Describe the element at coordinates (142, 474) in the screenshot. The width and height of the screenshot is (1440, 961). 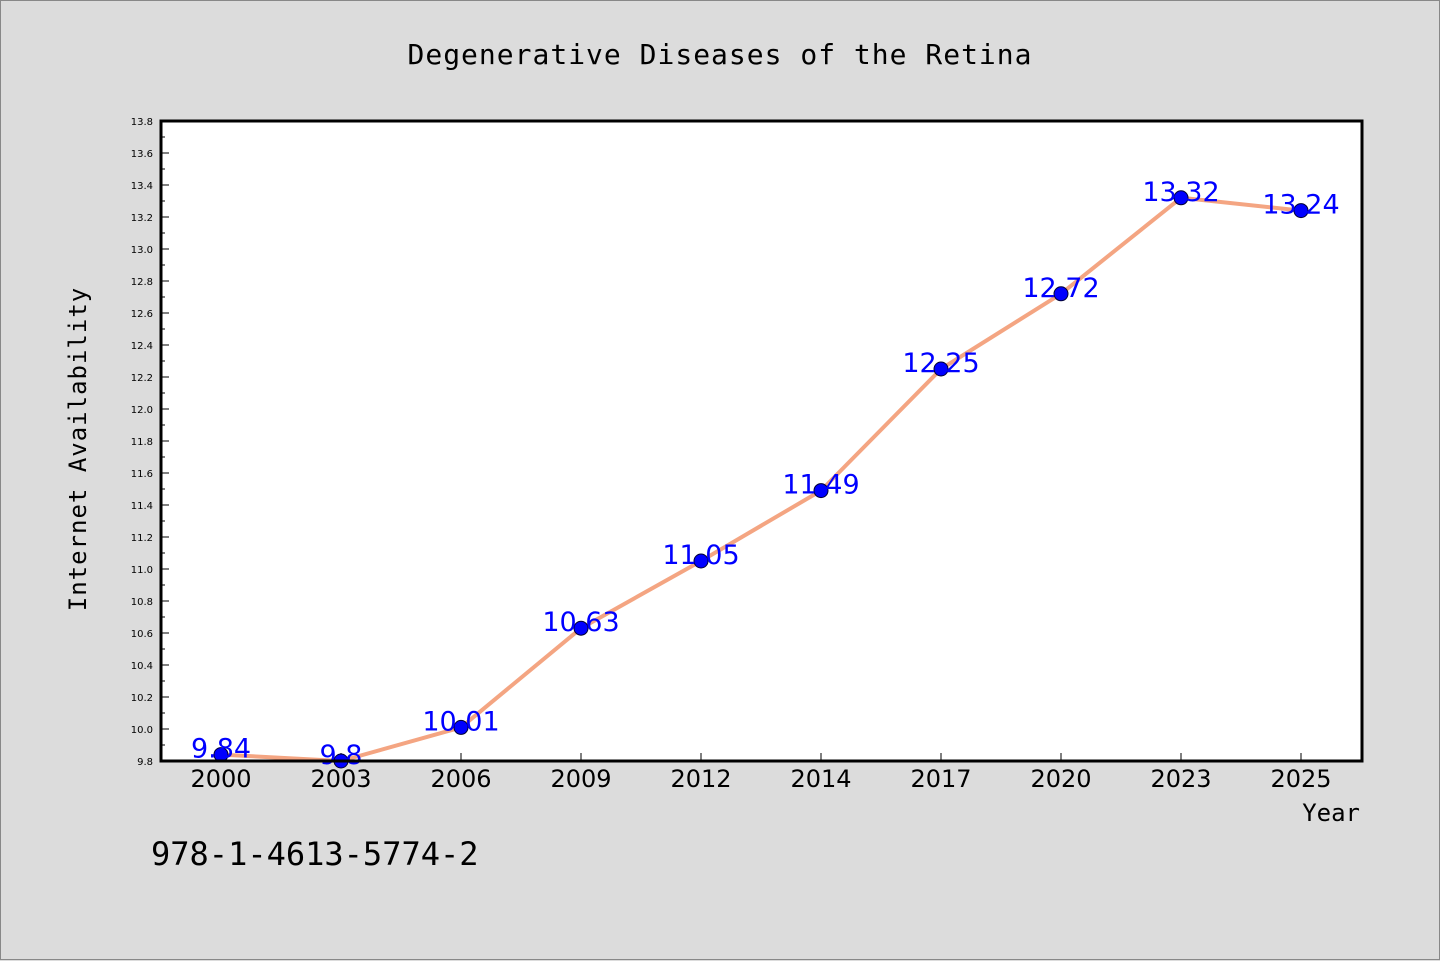
I see `y-tick-label: 11.6` at that location.